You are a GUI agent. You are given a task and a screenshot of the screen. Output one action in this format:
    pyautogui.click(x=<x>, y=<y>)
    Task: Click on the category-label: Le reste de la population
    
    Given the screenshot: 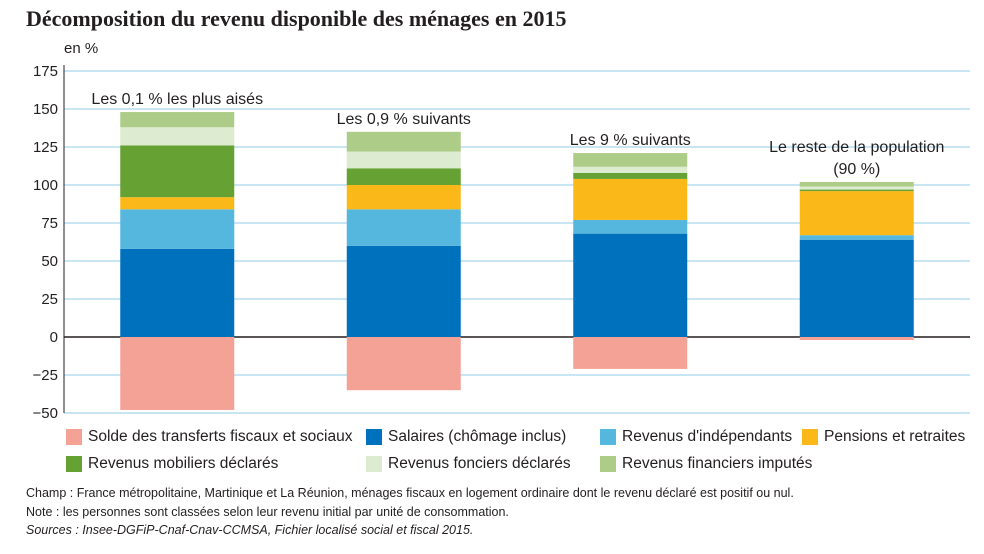 What is the action you would take?
    pyautogui.click(x=856, y=147)
    